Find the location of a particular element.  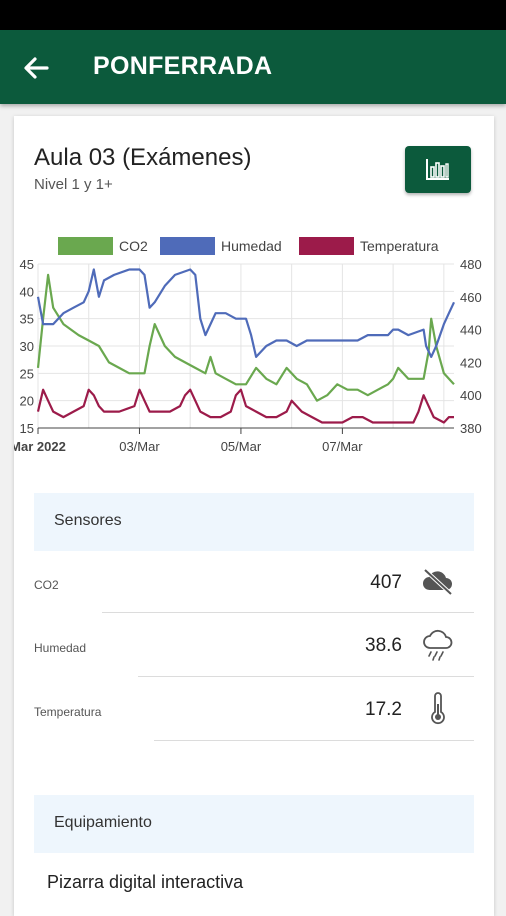

equipment-item: Pizarra digital interactiva is located at coordinates (145, 882).